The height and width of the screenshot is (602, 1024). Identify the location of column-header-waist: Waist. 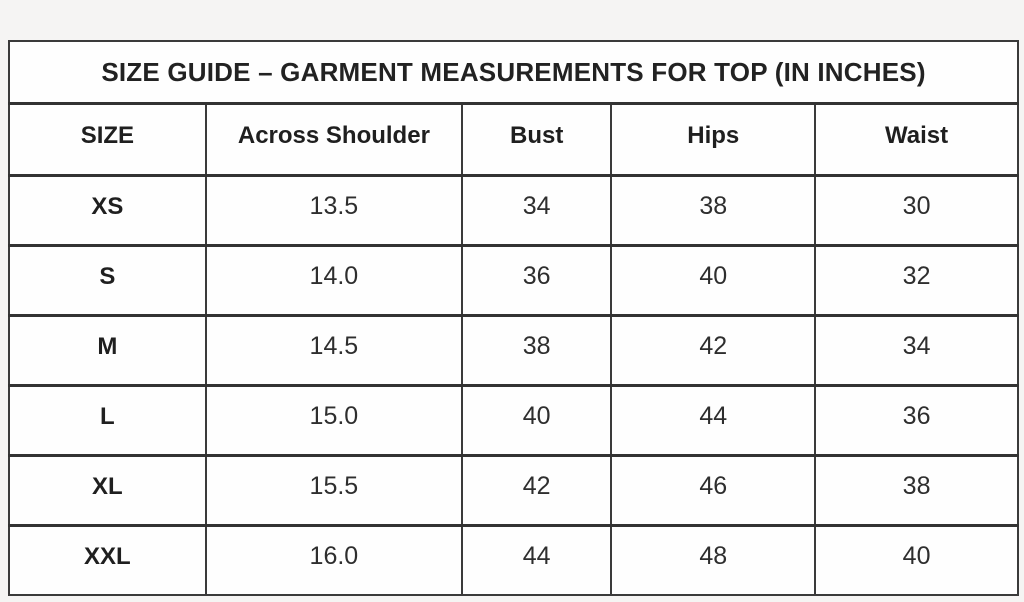
(916, 139).